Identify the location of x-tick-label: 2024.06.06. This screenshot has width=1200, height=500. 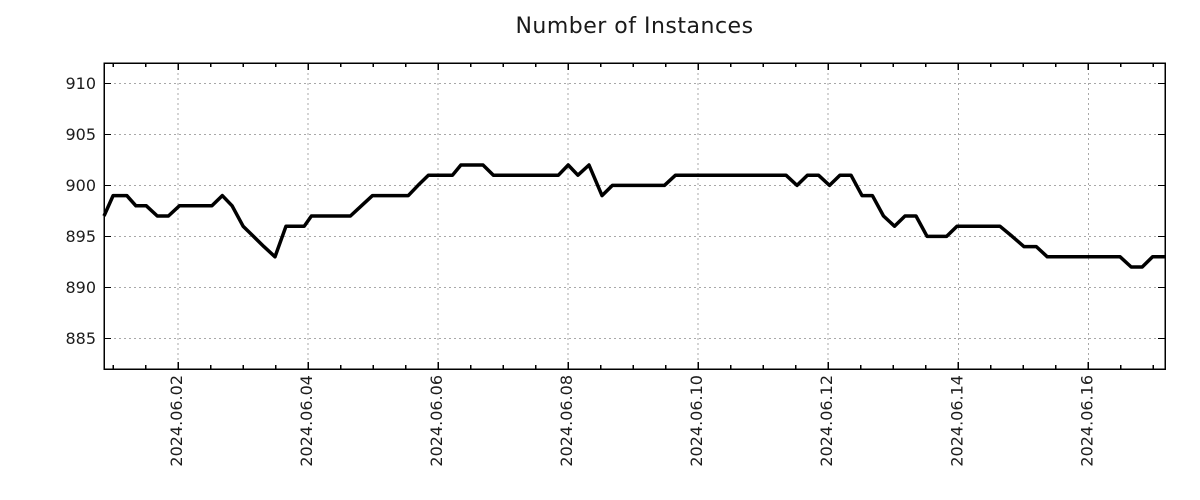
(436, 421).